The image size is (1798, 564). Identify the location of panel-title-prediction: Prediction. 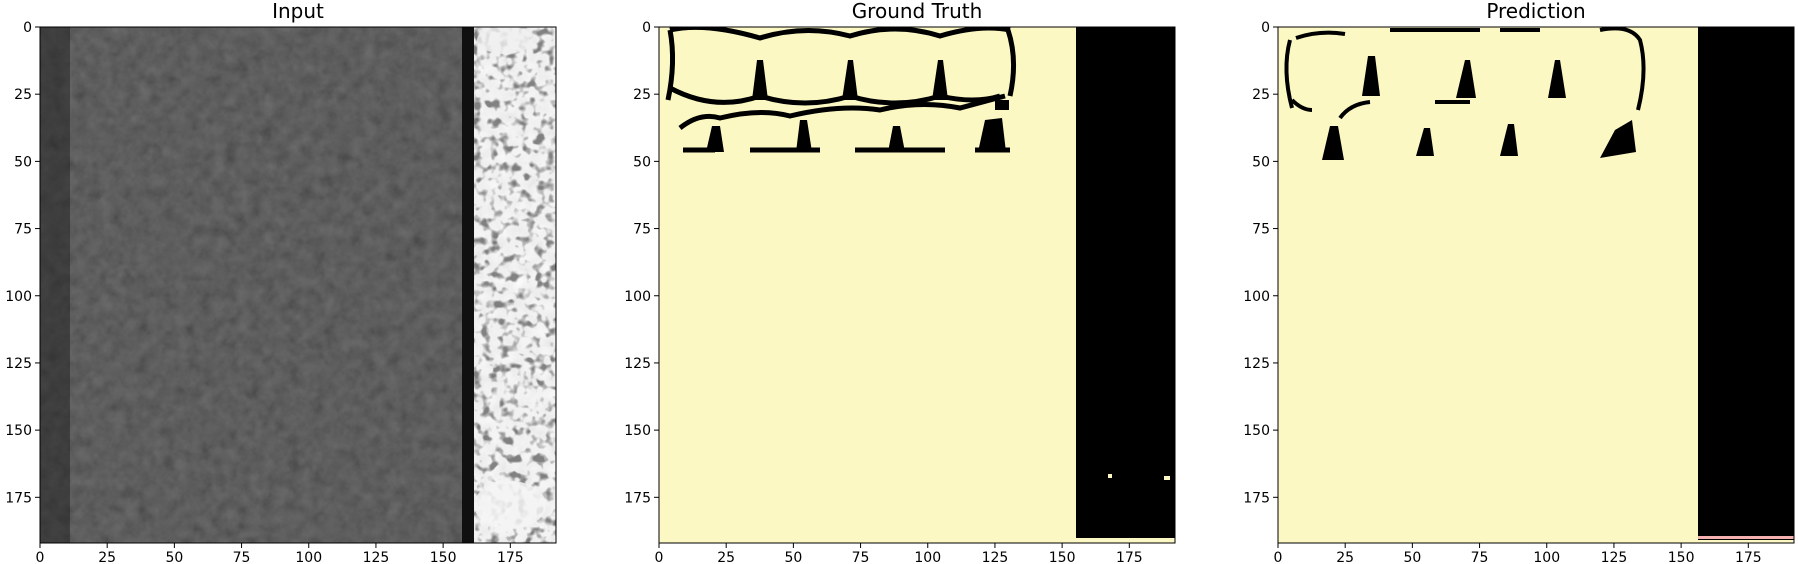
(1535, 11).